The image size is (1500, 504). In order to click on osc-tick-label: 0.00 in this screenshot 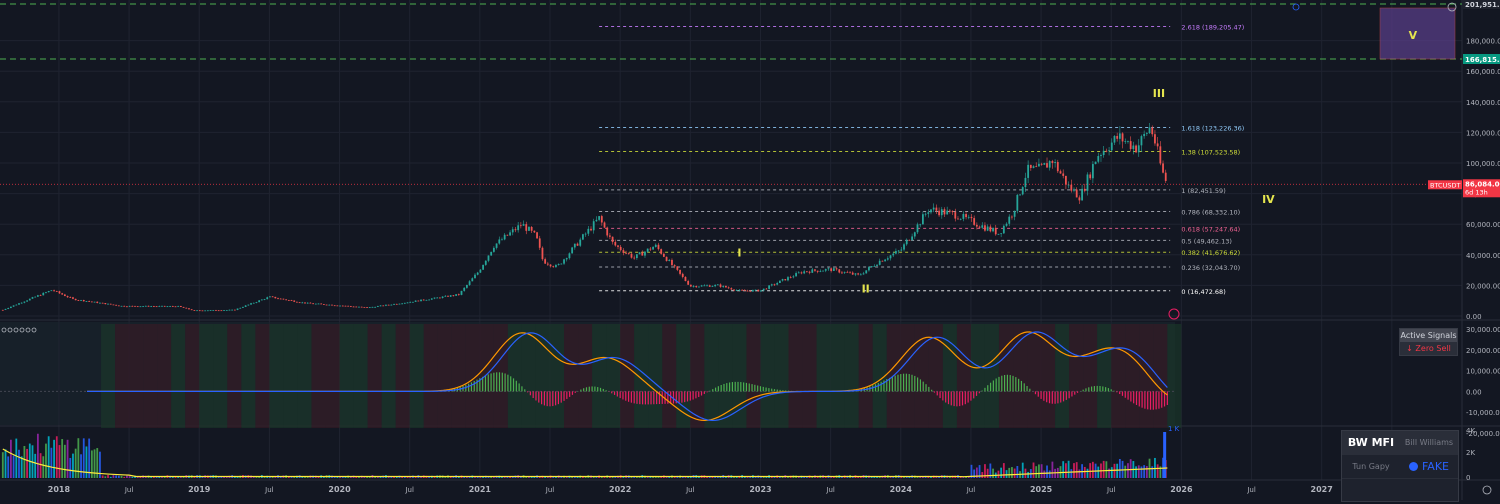, I will do `click(1474, 392)`.